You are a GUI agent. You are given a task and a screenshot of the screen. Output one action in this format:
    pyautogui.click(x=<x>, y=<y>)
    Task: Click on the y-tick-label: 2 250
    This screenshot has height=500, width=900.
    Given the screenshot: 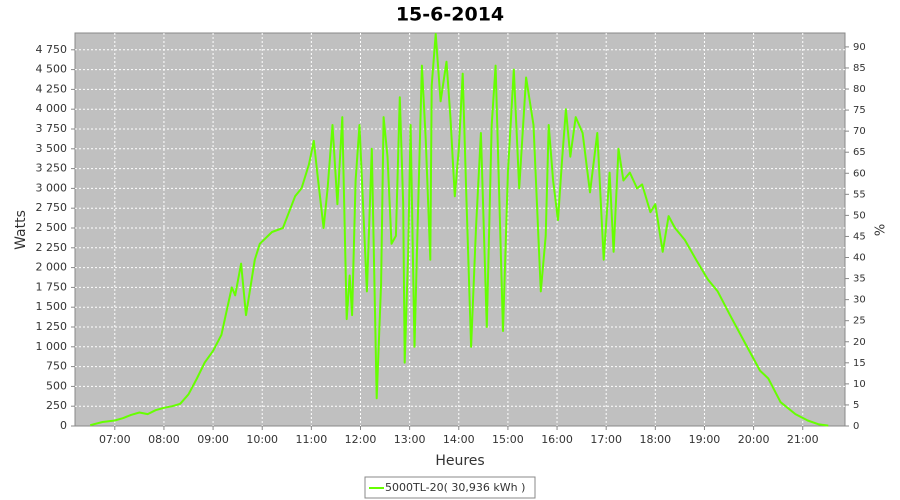 What is the action you would take?
    pyautogui.click(x=52, y=247)
    